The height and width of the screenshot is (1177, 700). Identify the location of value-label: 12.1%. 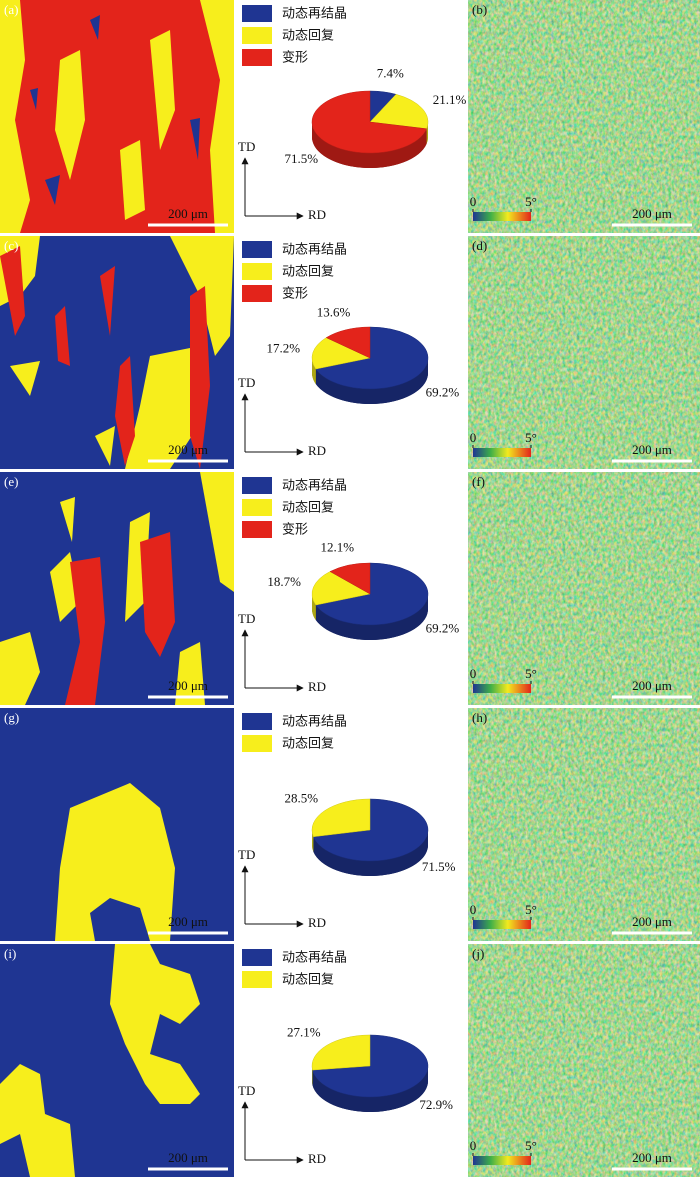
(338, 546).